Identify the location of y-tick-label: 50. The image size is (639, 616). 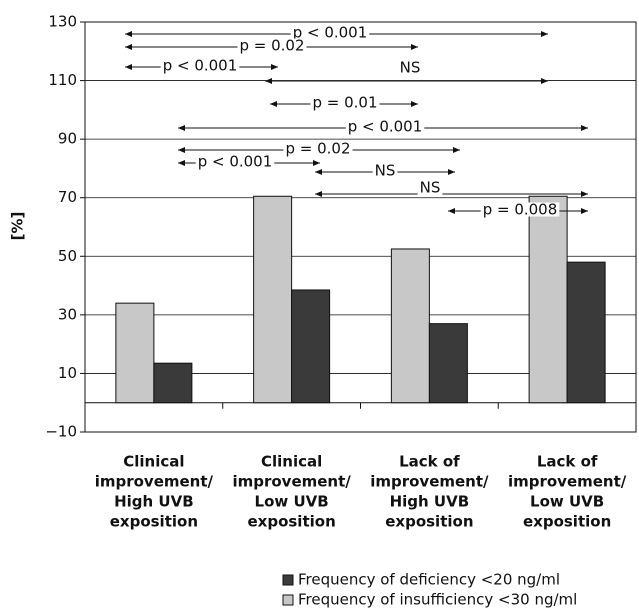
(67, 256).